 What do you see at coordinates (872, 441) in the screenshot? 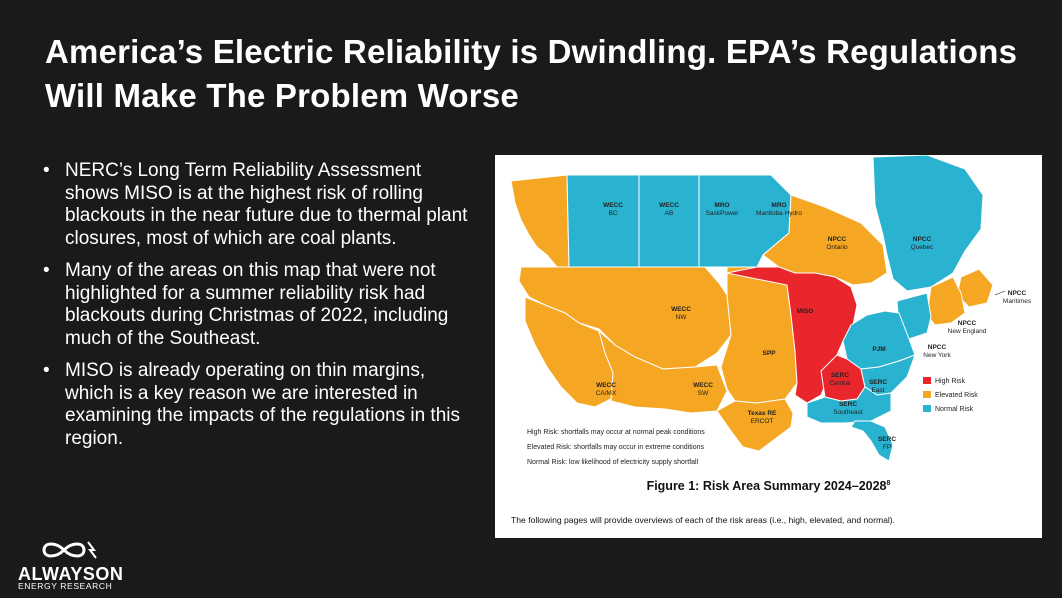
I see `region-serc-fp` at bounding box center [872, 441].